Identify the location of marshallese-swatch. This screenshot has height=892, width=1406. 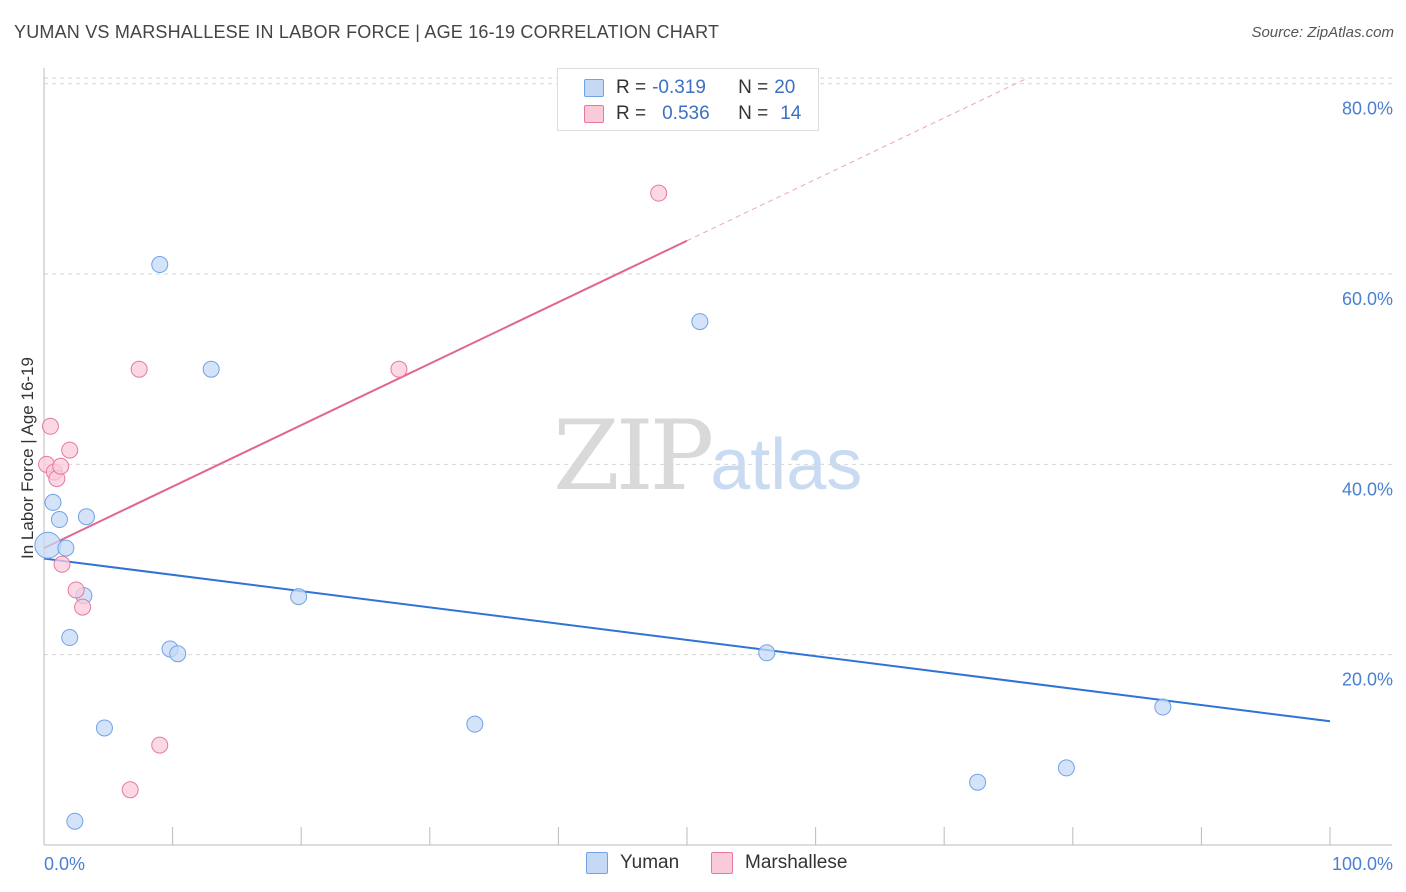
(594, 114).